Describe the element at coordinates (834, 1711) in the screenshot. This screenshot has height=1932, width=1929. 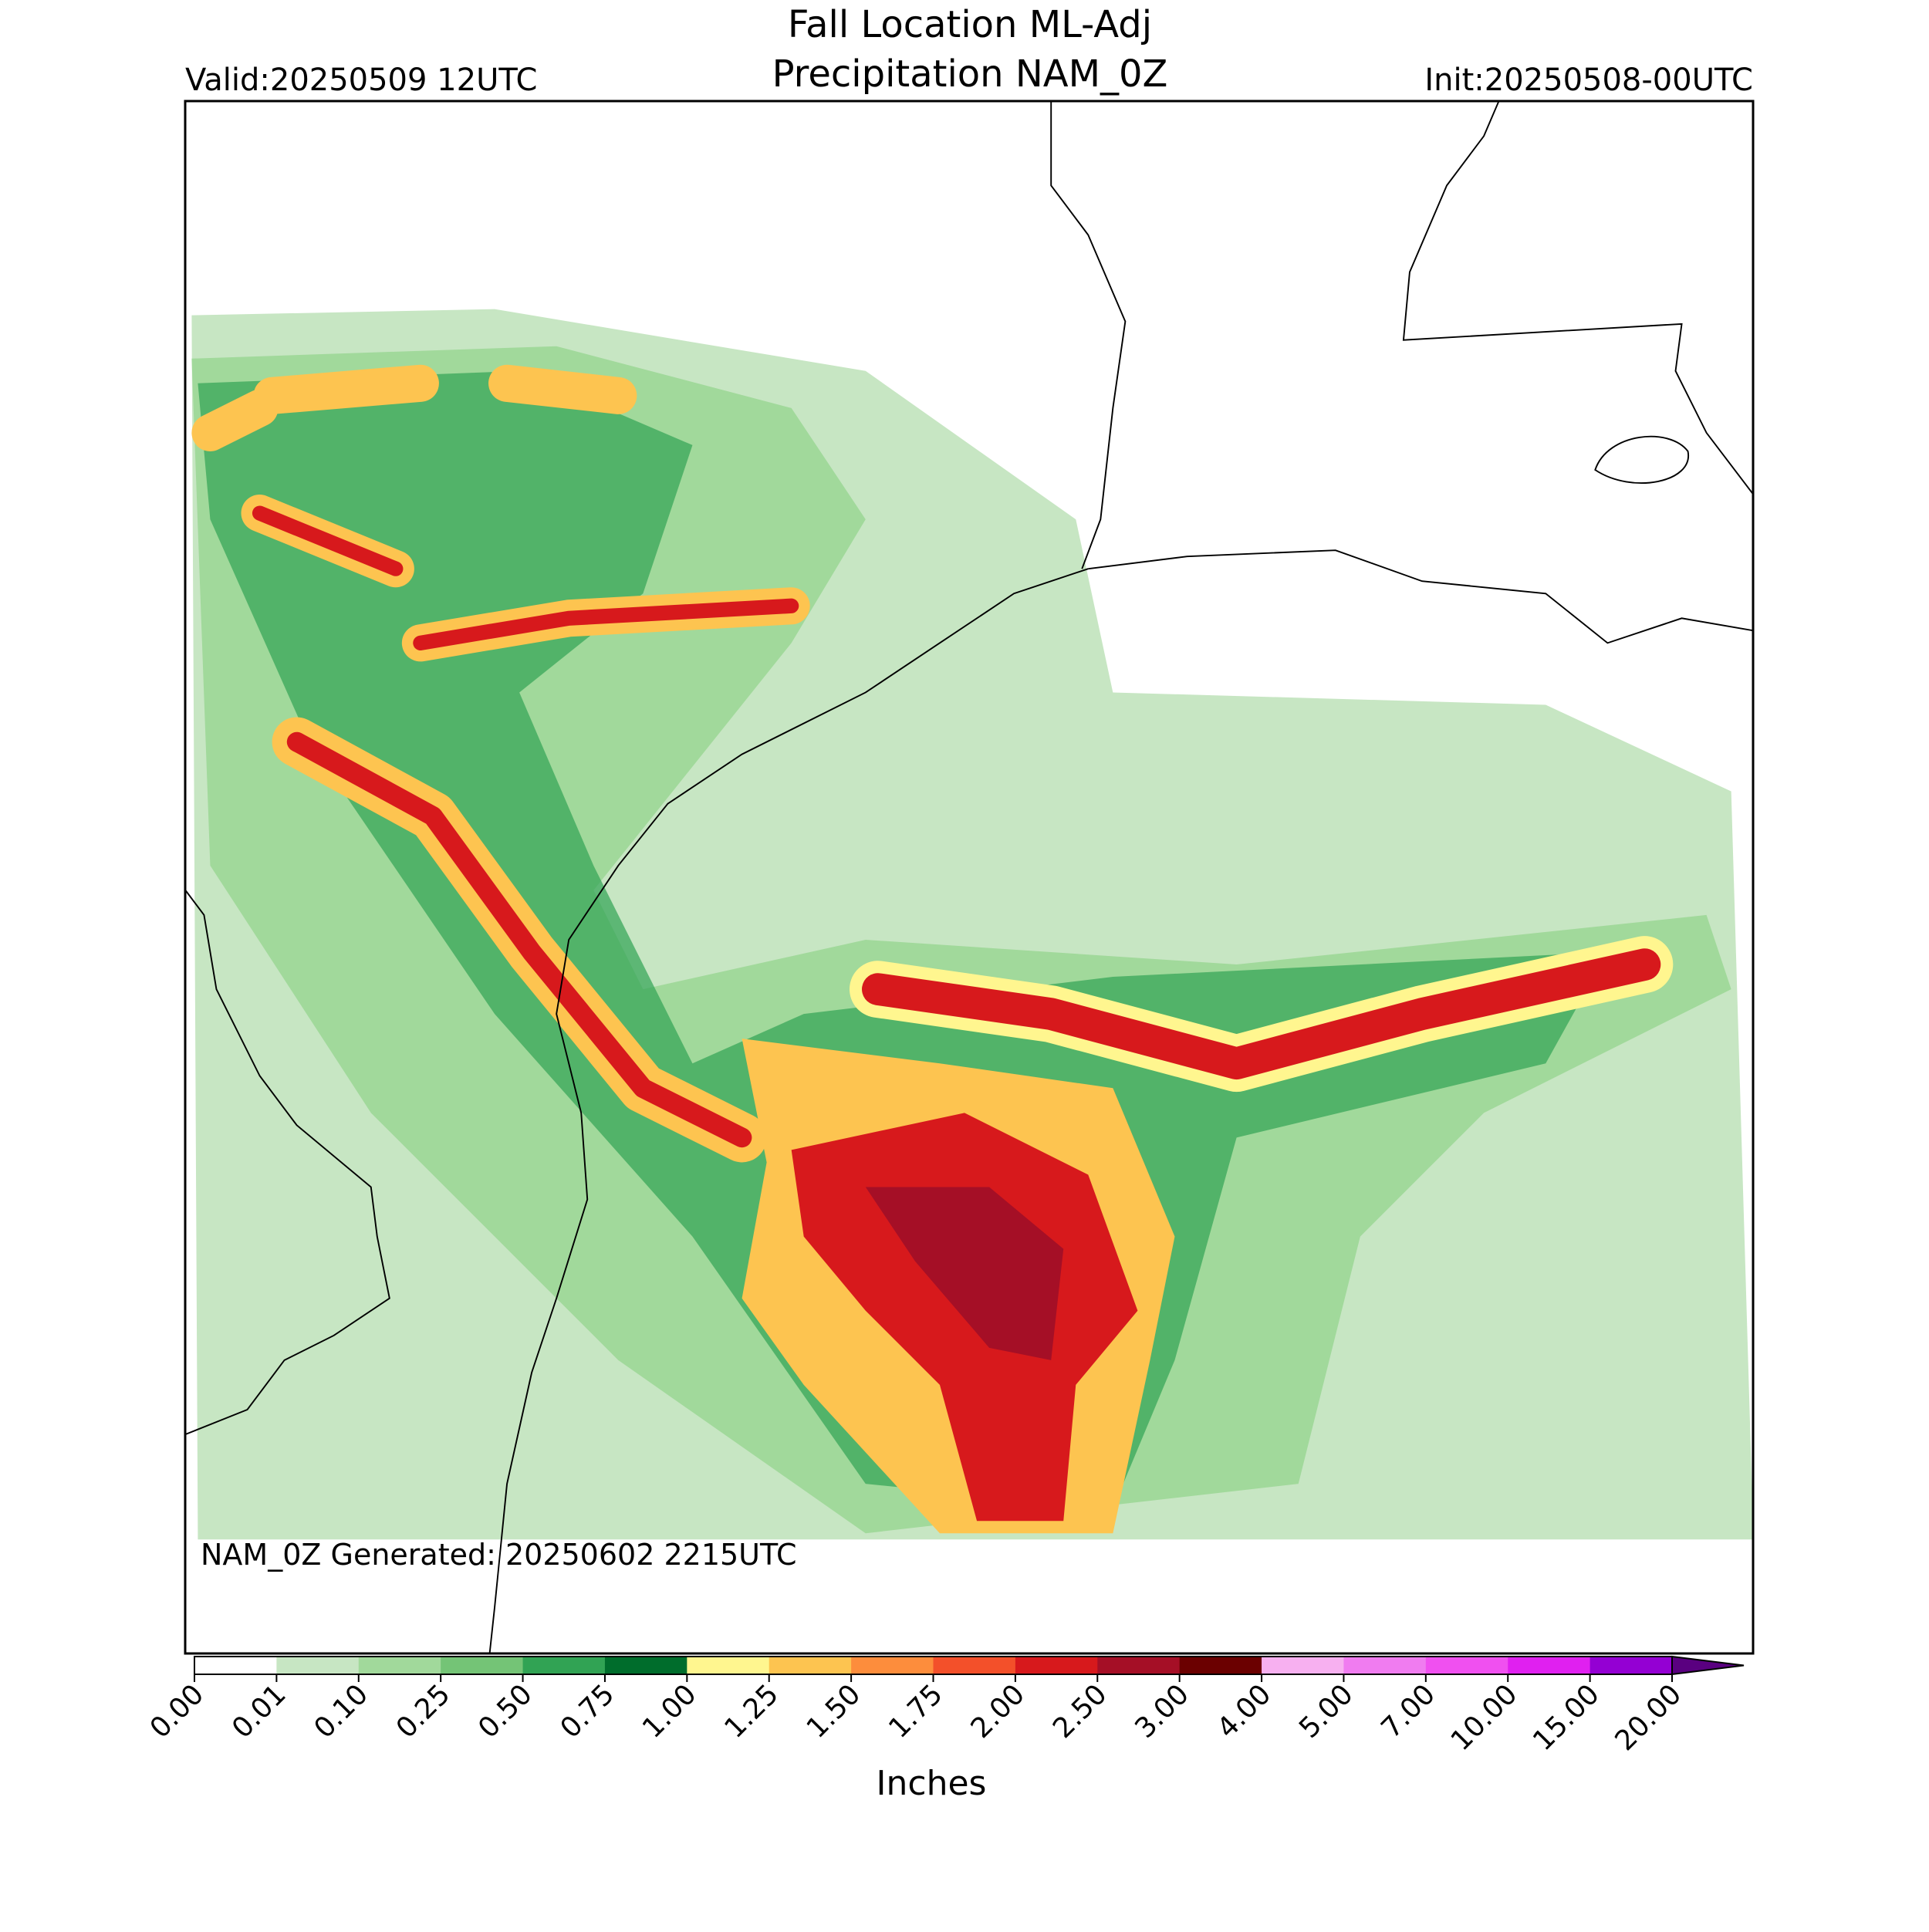
I see `colorbar-tick-label: 1.50` at that location.